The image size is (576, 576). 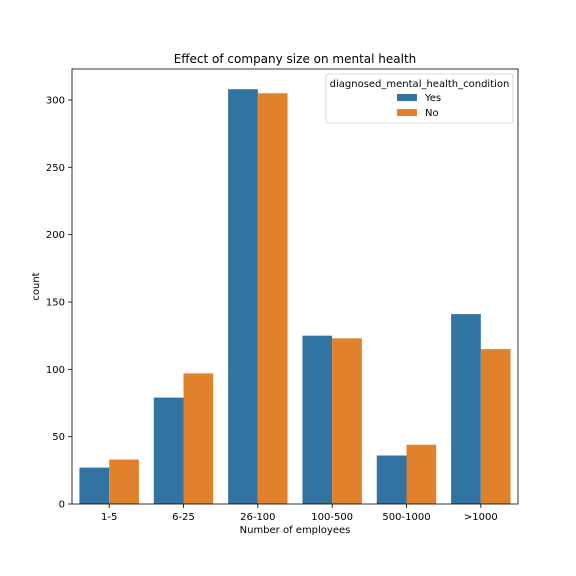 What do you see at coordinates (432, 113) in the screenshot?
I see `legend-label-no: No` at bounding box center [432, 113].